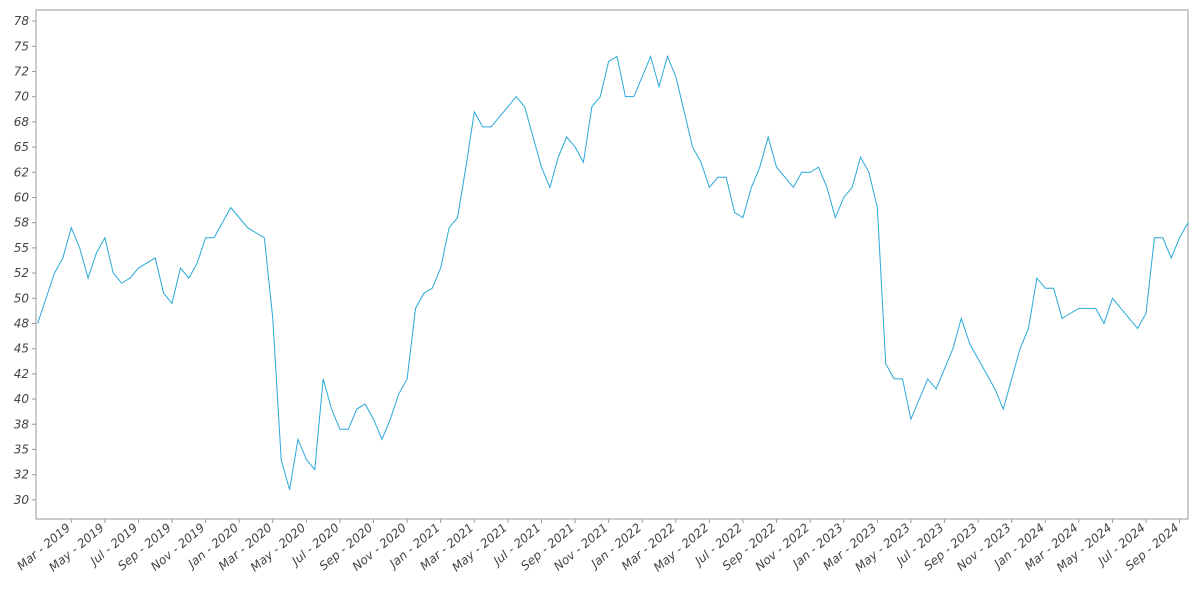  I want to click on y-tick-label: 40, so click(22, 399).